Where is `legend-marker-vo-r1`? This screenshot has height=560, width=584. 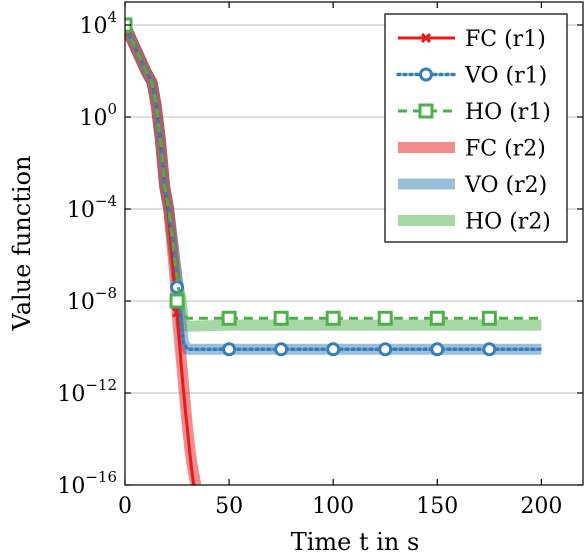
legend-marker-vo-r1 is located at coordinates (426, 74).